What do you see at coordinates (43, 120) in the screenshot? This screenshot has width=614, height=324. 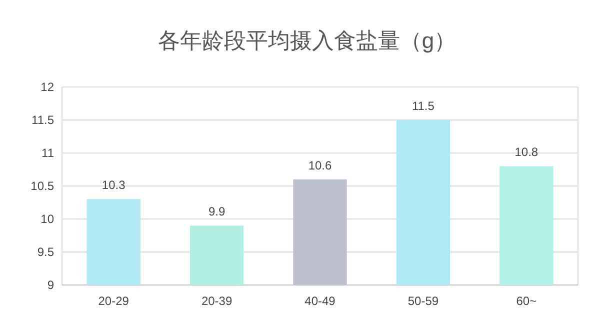 I see `y-tick-label: 11.5` at bounding box center [43, 120].